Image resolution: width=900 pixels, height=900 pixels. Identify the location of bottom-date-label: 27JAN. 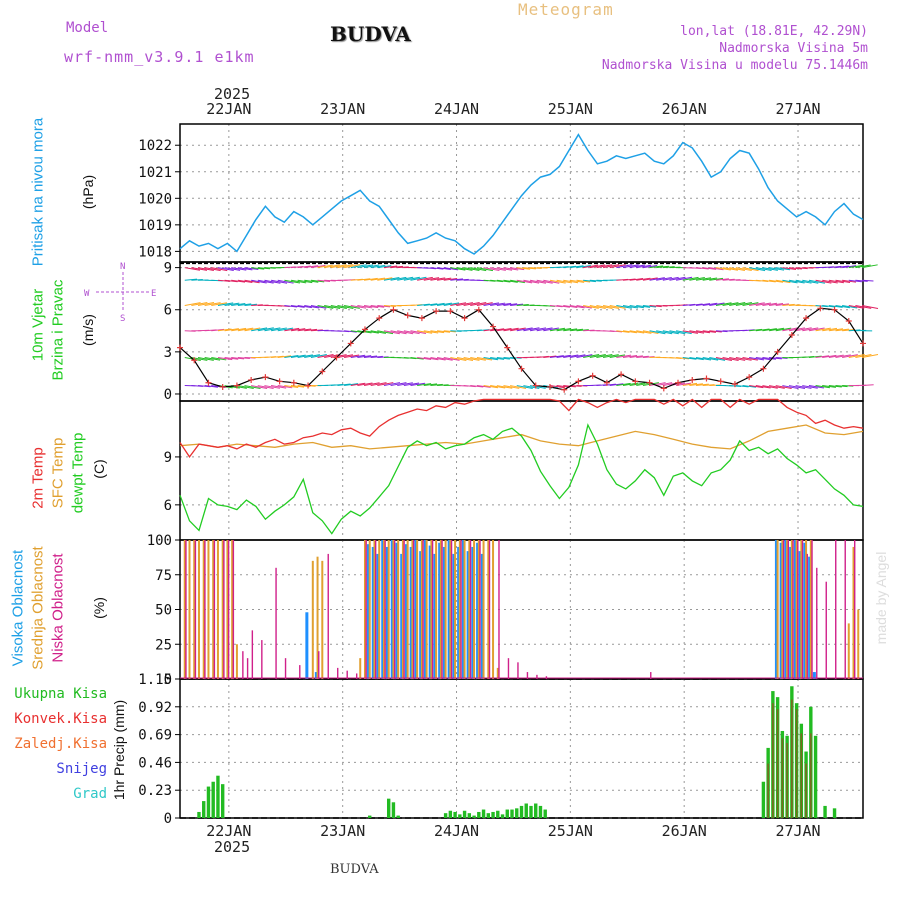
(797, 831).